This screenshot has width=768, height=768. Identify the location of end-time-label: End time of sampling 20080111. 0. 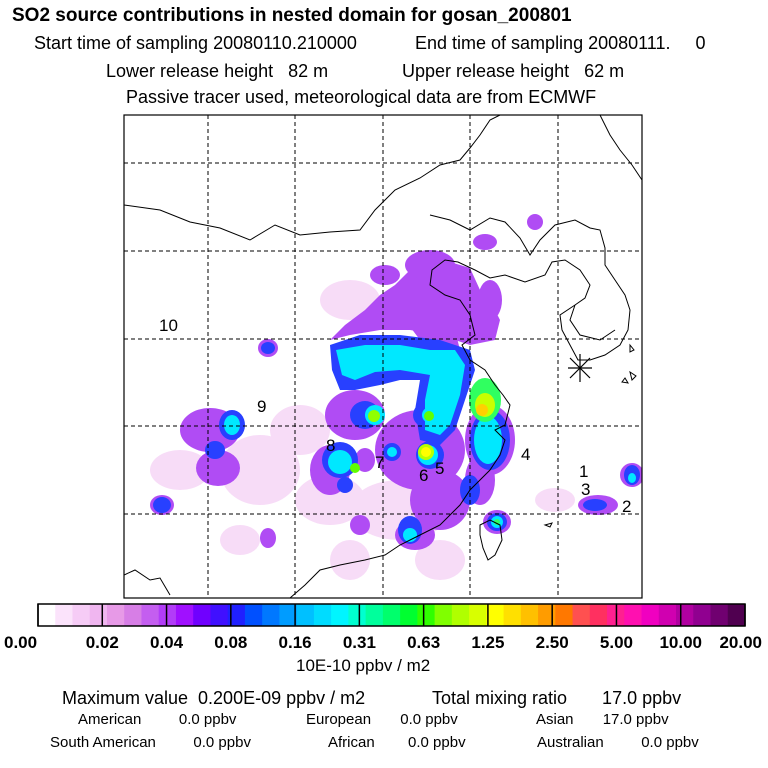
(560, 43).